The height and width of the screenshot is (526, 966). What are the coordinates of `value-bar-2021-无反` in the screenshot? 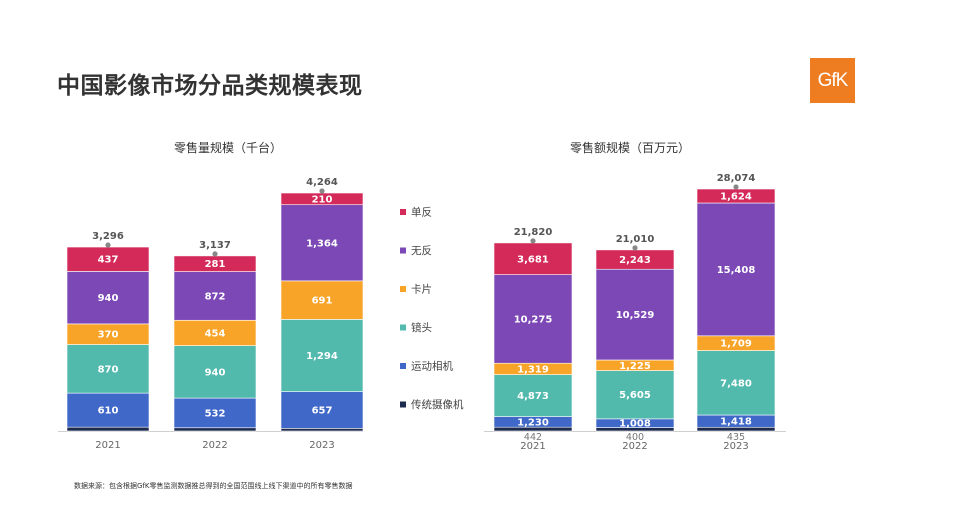 It's located at (533, 319).